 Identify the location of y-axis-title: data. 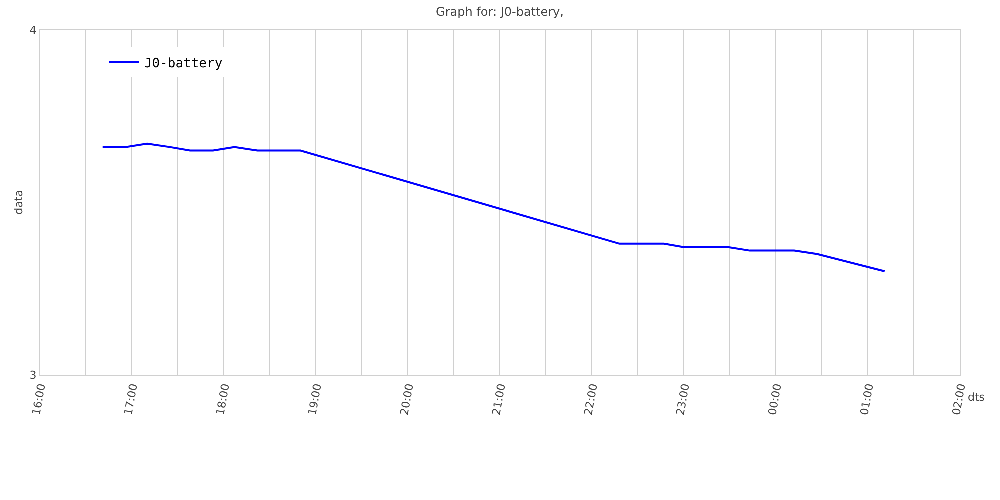
(19, 202).